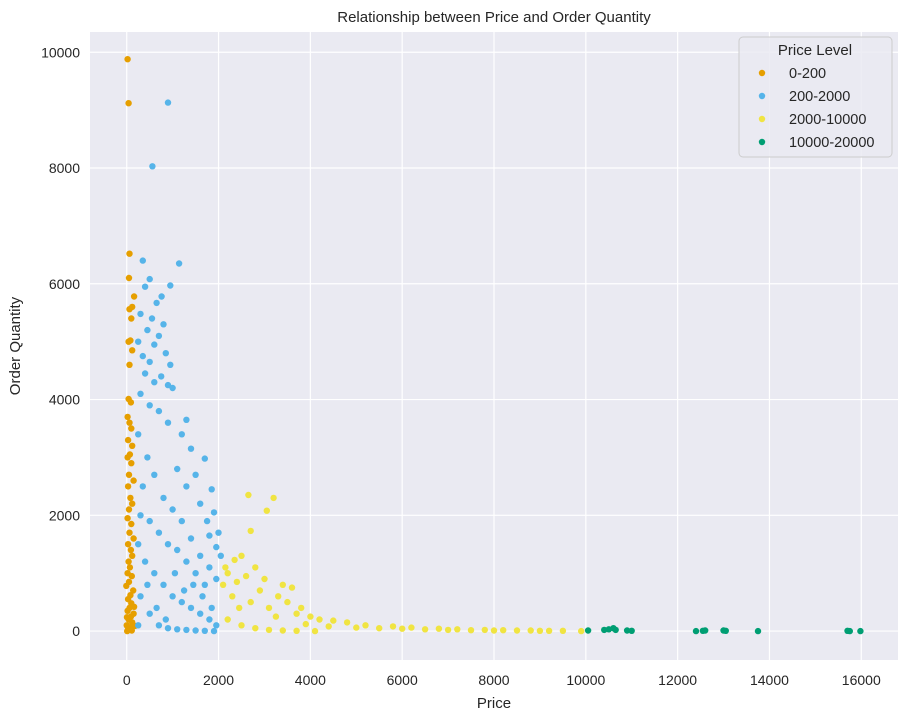 This screenshot has height=725, width=908. What do you see at coordinates (827, 120) in the screenshot?
I see `legend-label: 2000-10000` at bounding box center [827, 120].